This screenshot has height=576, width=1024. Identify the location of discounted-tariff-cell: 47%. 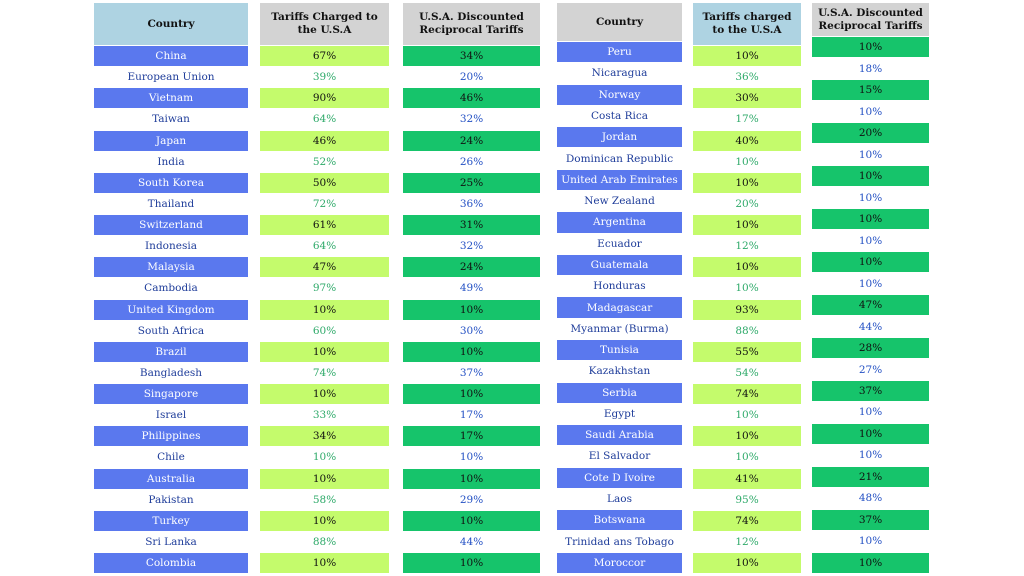
(870, 304).